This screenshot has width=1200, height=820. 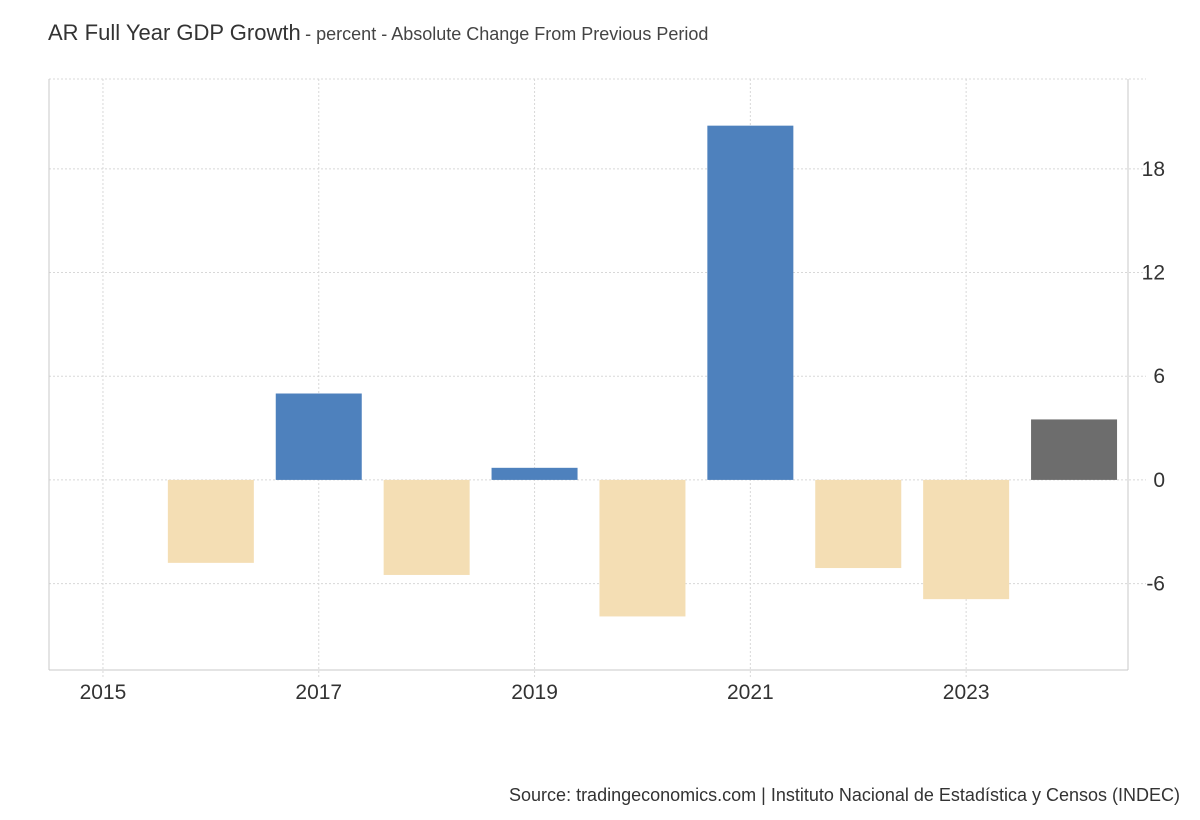 What do you see at coordinates (174, 32) in the screenshot?
I see `chart-title: AR Full Year GDP Growth` at bounding box center [174, 32].